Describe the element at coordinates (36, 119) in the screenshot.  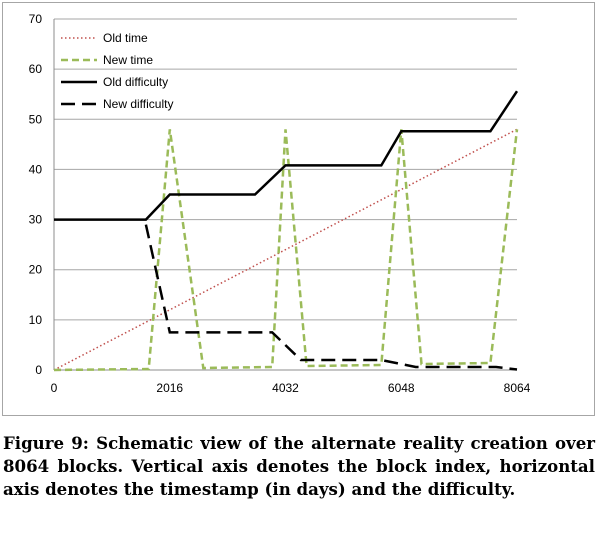
I see `y-tick-label-50: 50` at that location.